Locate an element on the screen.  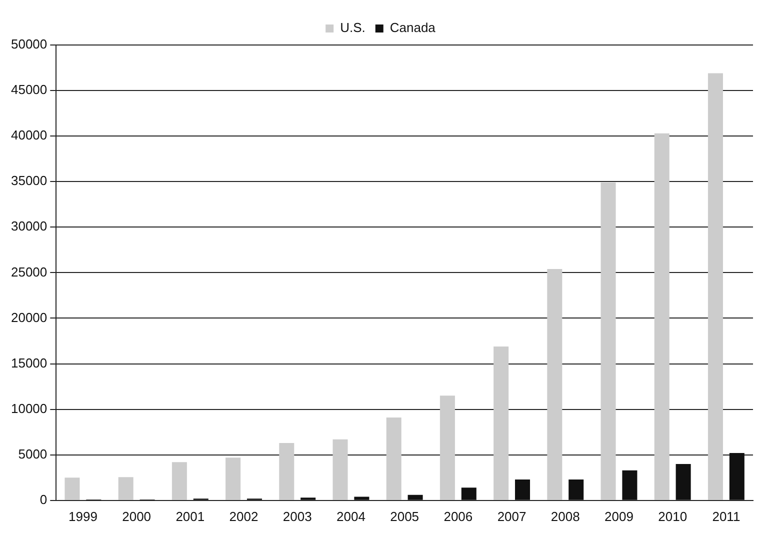
y-tick-label: 50000 is located at coordinates (29, 44).